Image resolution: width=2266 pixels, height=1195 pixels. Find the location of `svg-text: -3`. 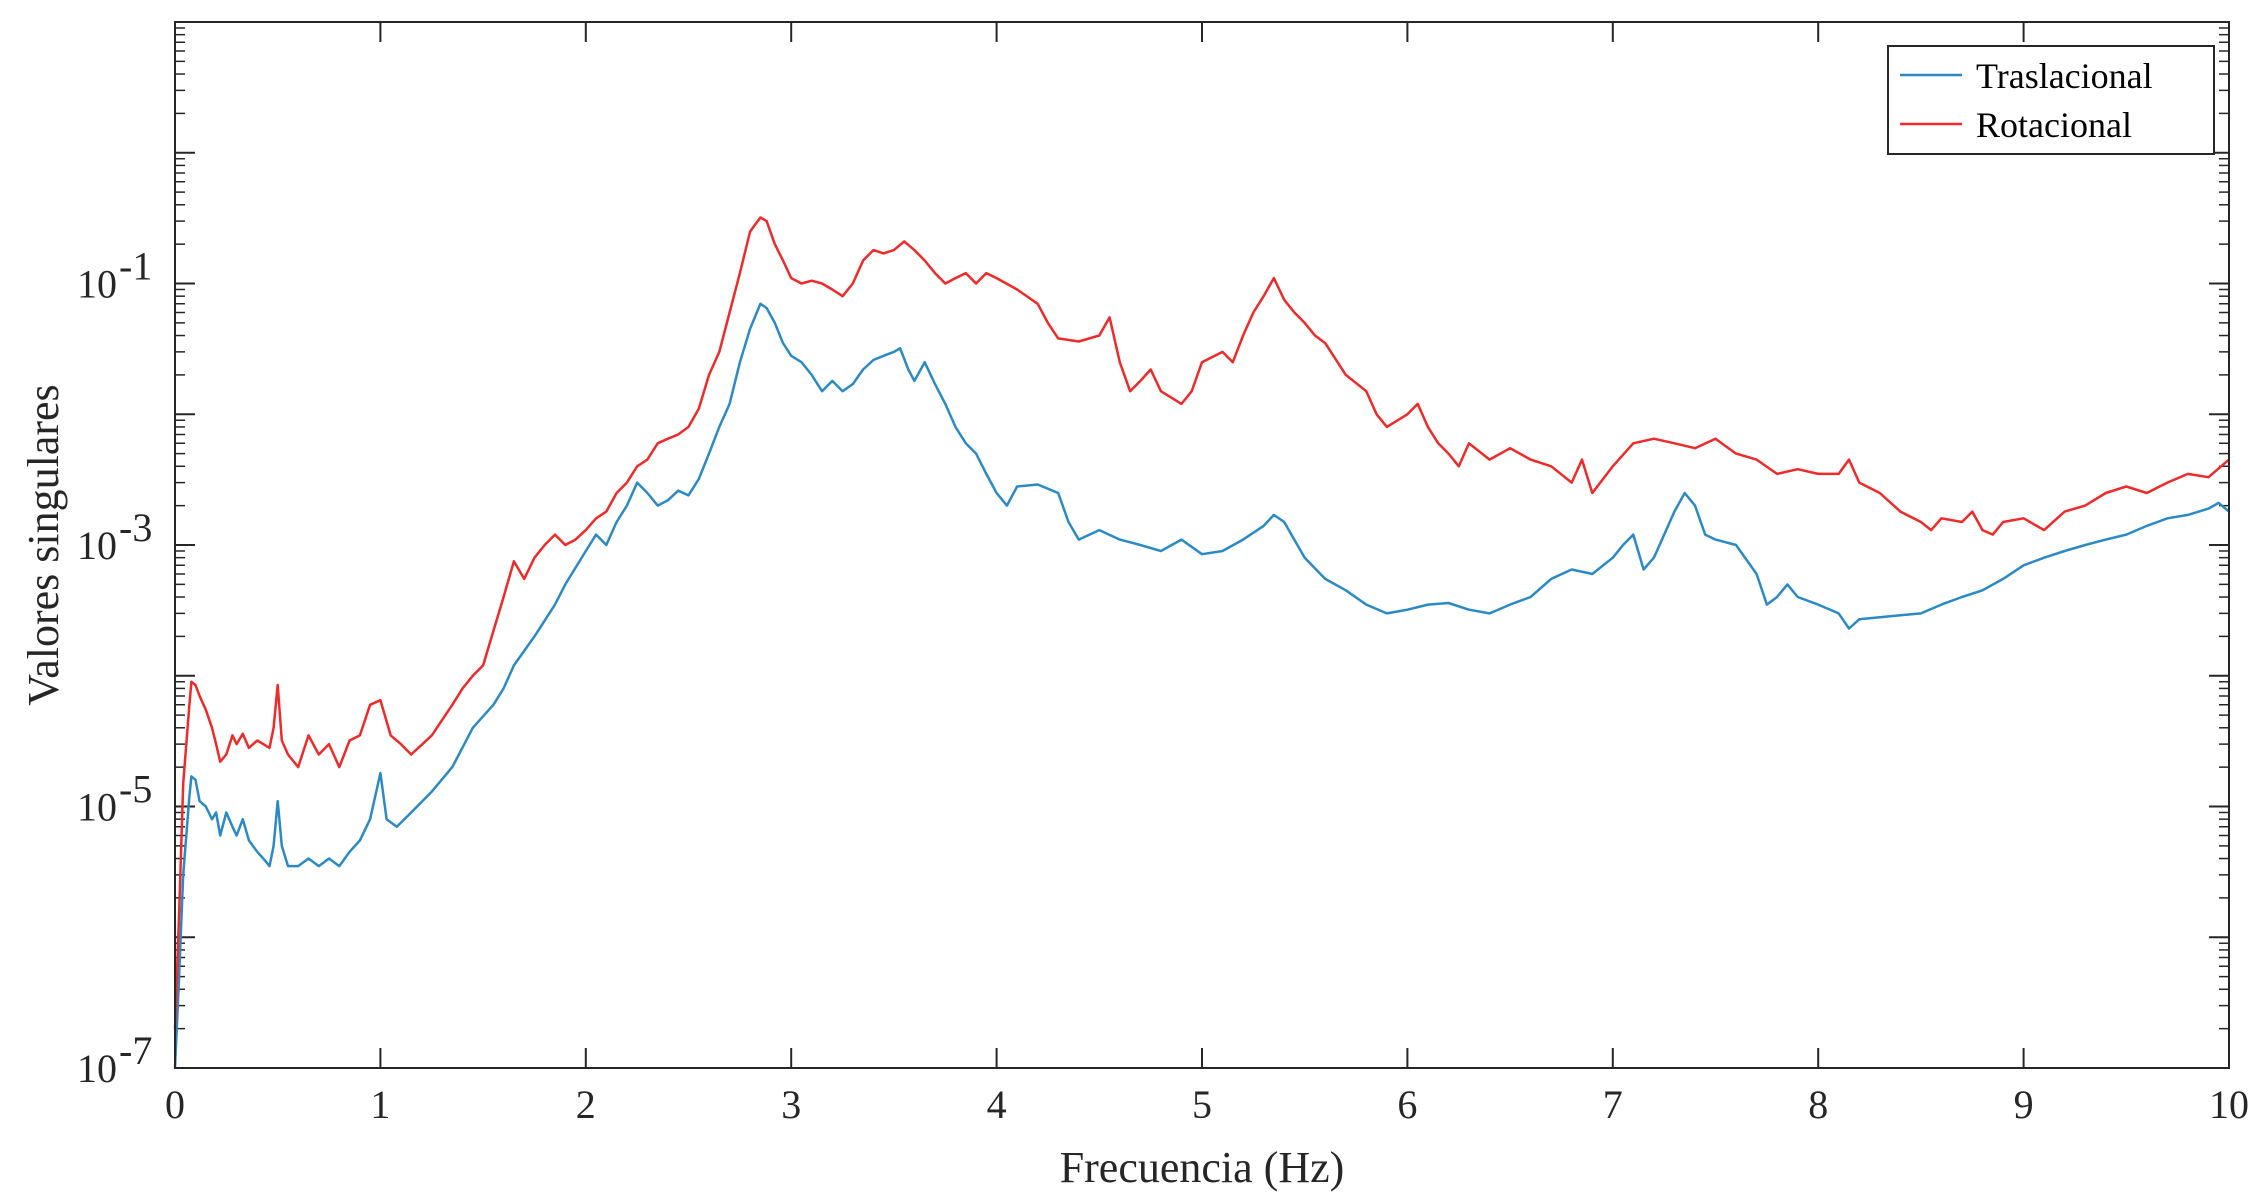

svg-text: -3 is located at coordinates (135, 527).